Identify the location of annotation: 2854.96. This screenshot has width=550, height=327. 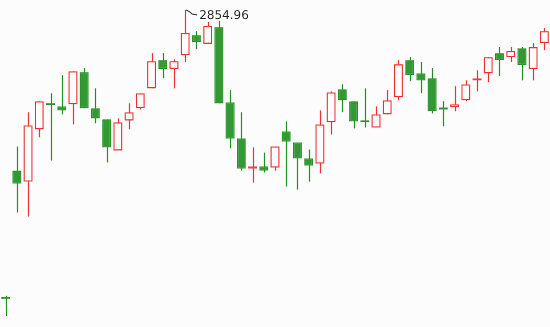
(224, 15).